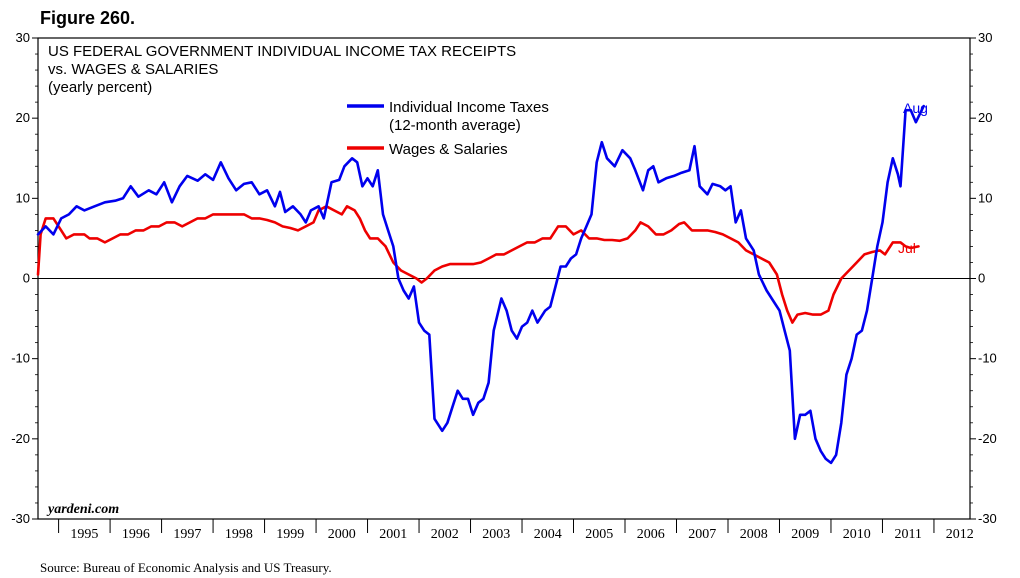 This screenshot has width=1020, height=578. I want to click on x-tick-label: 2006, so click(651, 534).